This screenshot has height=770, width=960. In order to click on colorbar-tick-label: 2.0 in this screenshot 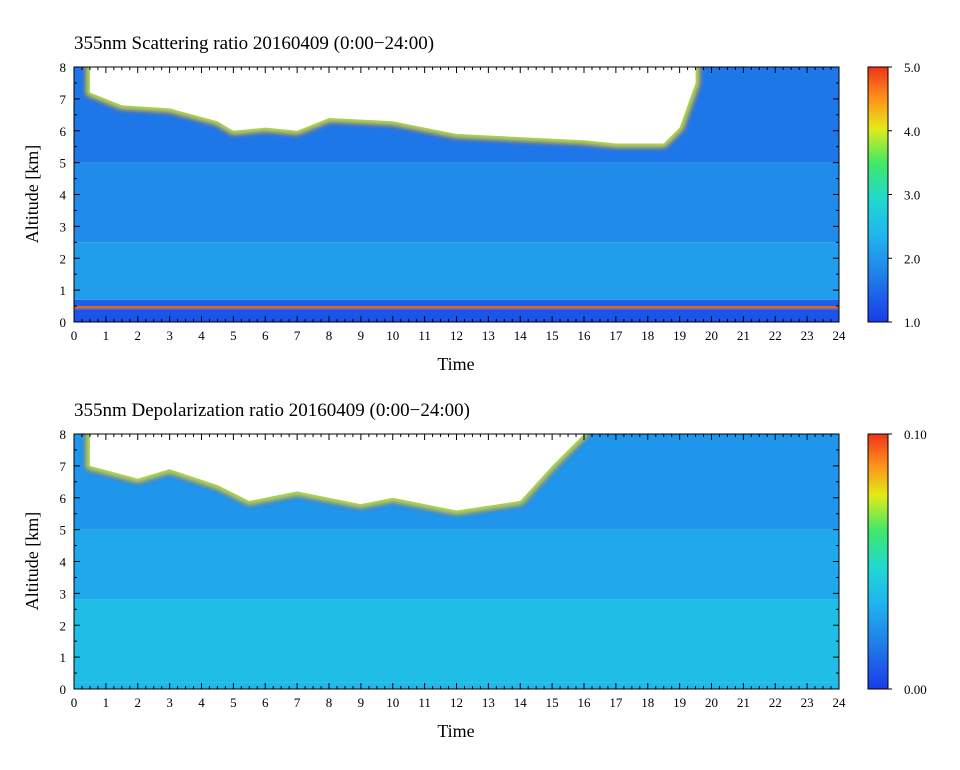, I will do `click(912, 258)`.